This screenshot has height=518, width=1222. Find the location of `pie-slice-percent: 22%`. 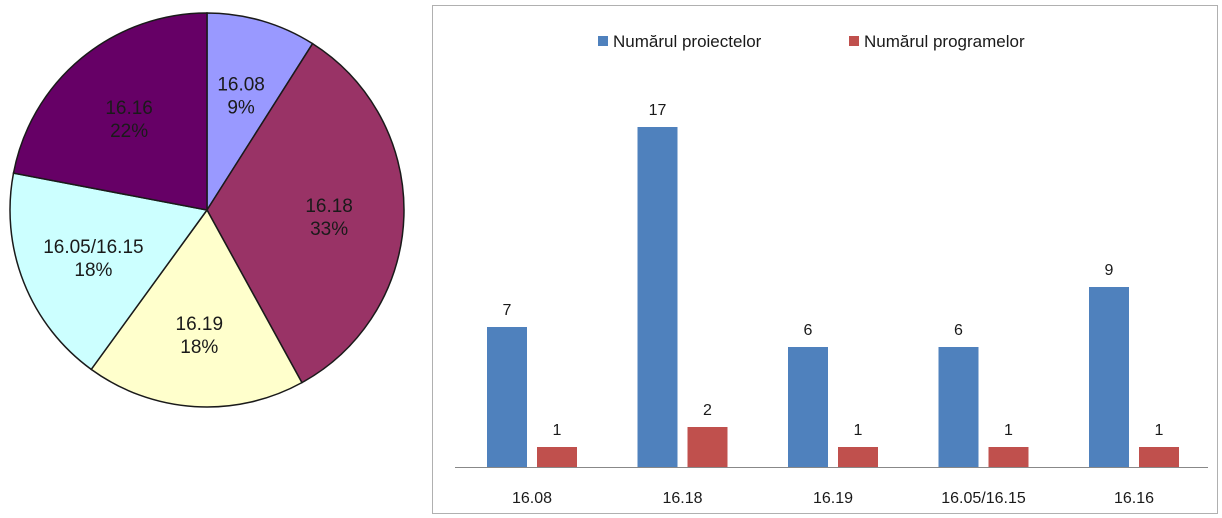

pie-slice-percent: 22% is located at coordinates (129, 131).